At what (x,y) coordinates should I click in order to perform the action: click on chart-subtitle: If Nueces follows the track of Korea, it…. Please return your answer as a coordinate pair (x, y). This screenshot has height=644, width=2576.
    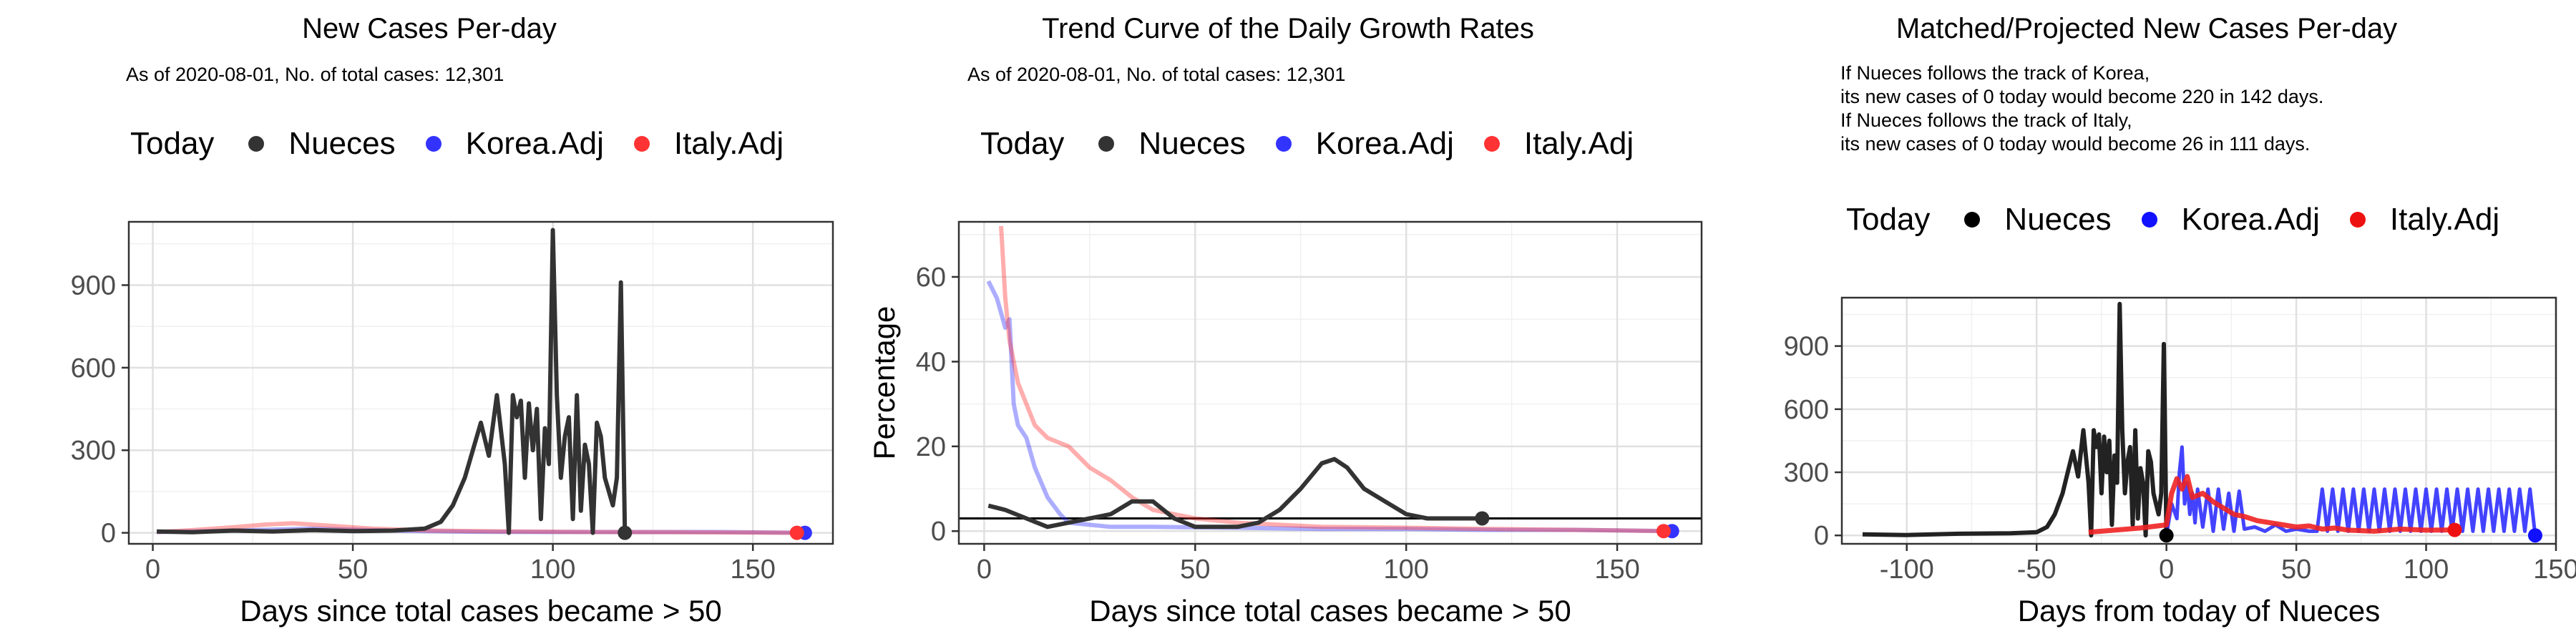
    Looking at the image, I should click on (2082, 108).